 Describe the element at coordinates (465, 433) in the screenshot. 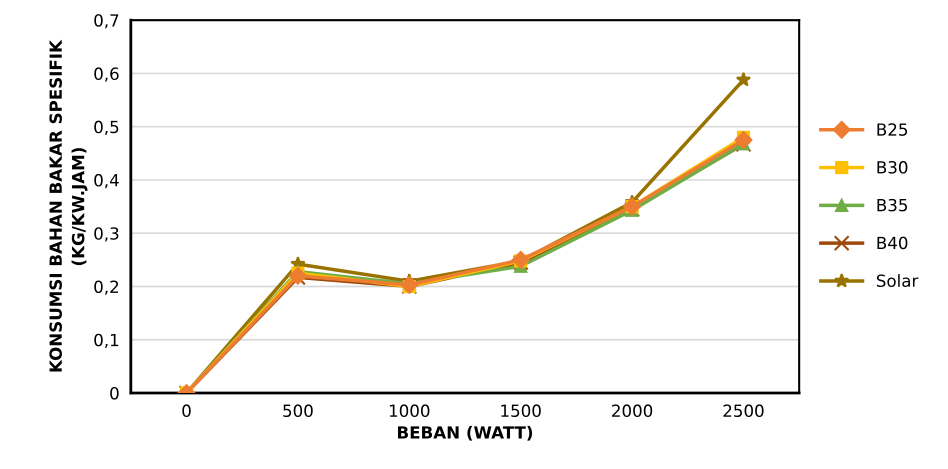

I see `x-axis-title: BEBAN (WATT)` at that location.